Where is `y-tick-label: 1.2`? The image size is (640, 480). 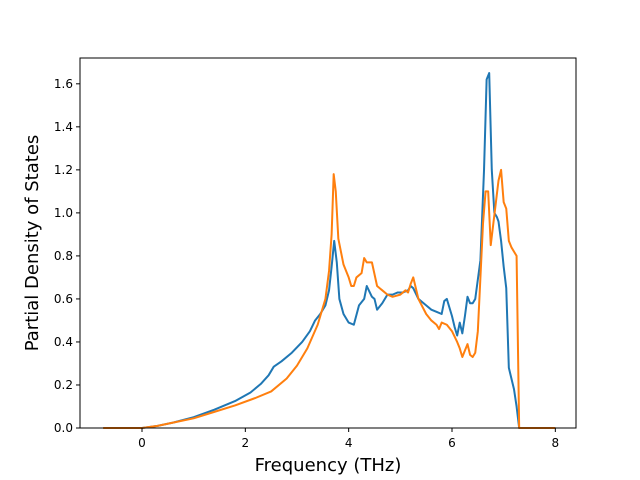
y-tick-label: 1.2 is located at coordinates (63, 170).